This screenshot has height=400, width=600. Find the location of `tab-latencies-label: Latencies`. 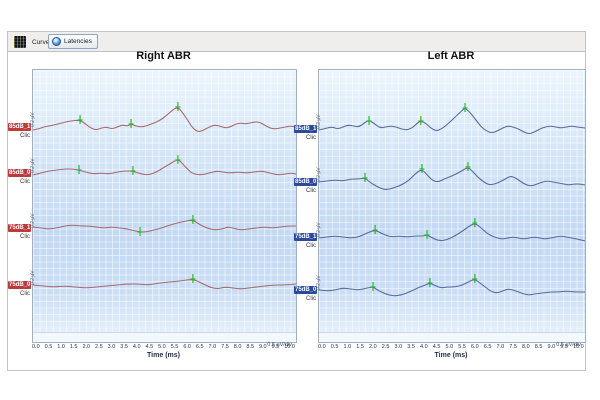

tab-latencies-label: Latencies is located at coordinates (78, 41).